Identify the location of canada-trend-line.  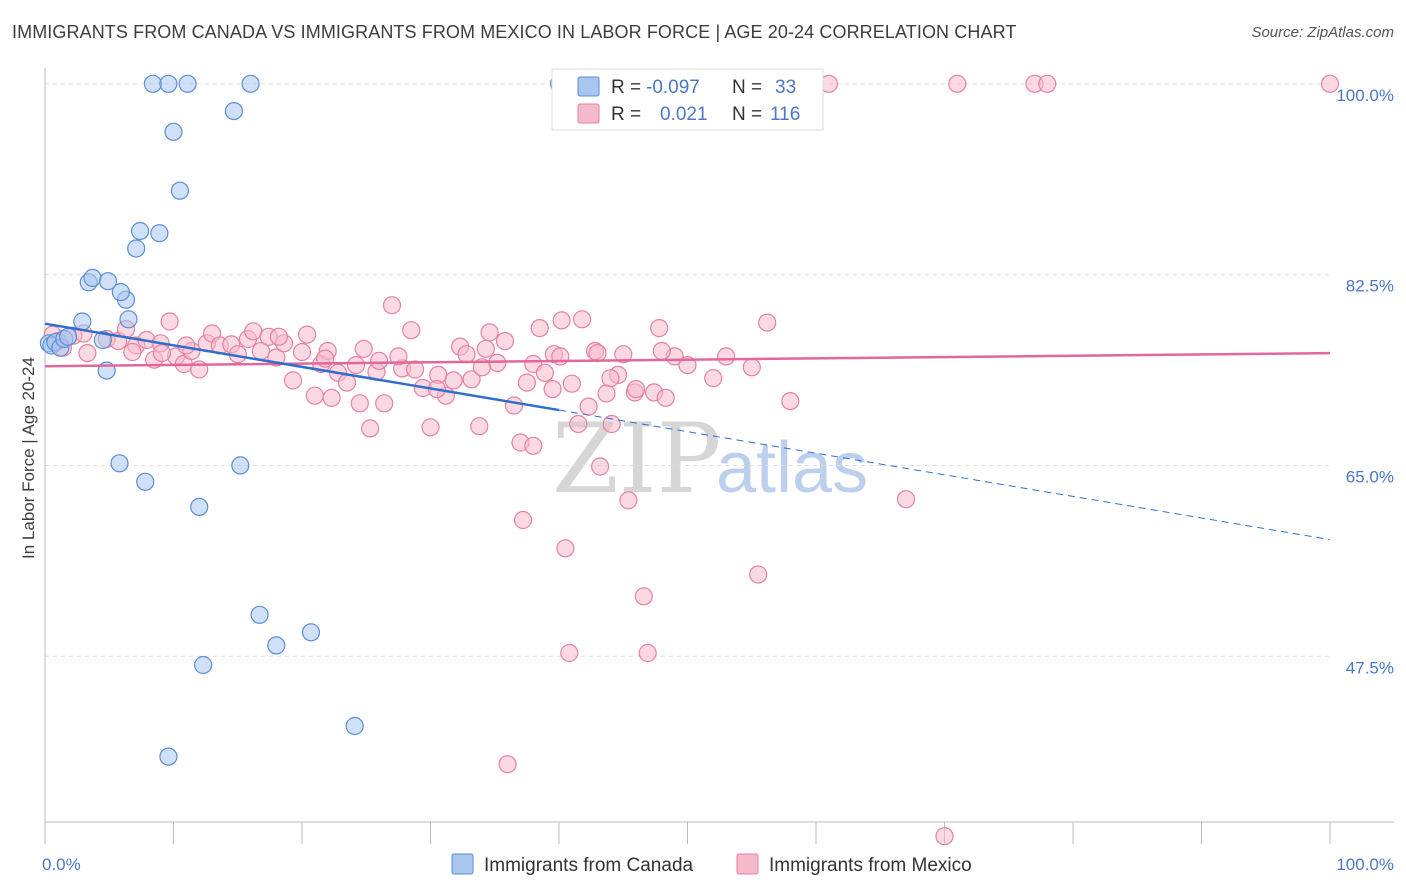
(302, 367).